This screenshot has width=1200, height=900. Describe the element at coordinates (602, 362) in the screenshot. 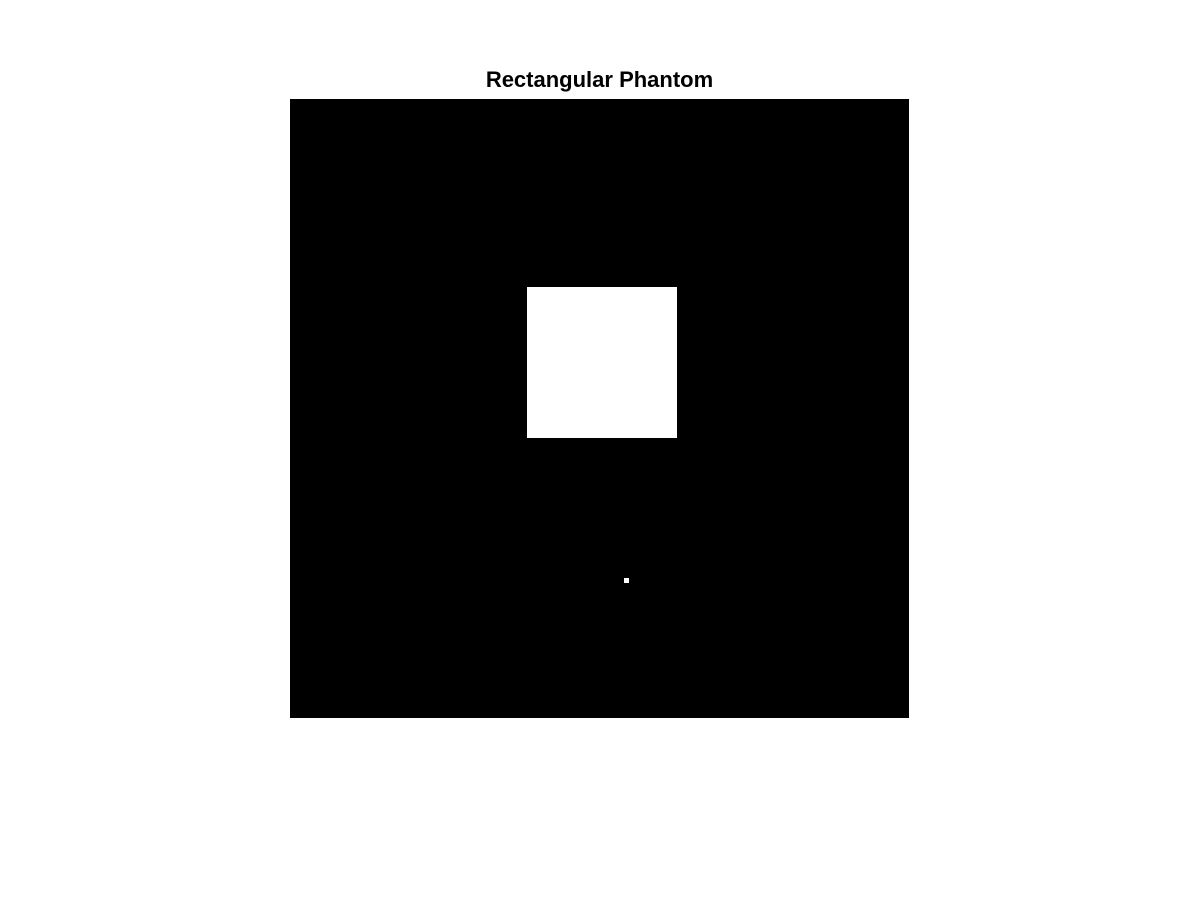

I see `phantom-rectangle` at that location.